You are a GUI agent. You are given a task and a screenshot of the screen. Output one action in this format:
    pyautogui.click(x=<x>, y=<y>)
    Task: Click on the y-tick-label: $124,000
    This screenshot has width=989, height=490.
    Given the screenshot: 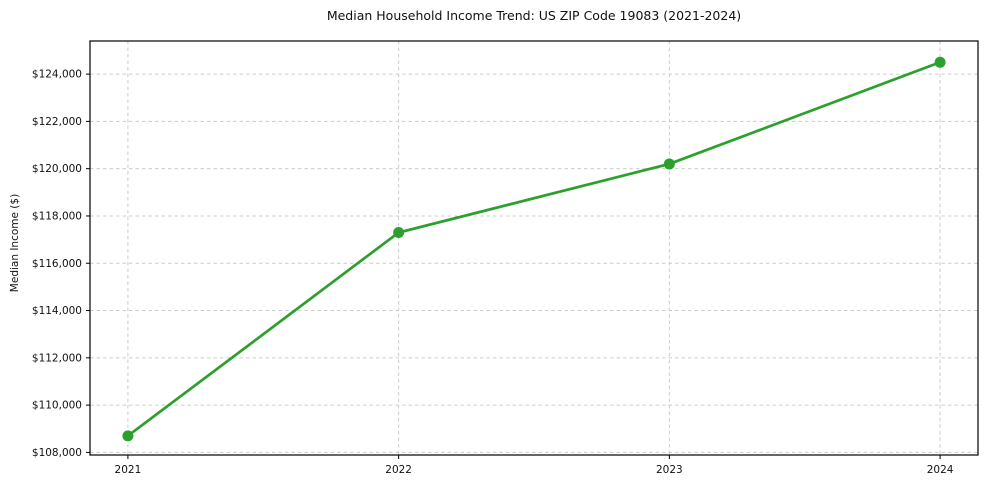 What is the action you would take?
    pyautogui.click(x=57, y=75)
    